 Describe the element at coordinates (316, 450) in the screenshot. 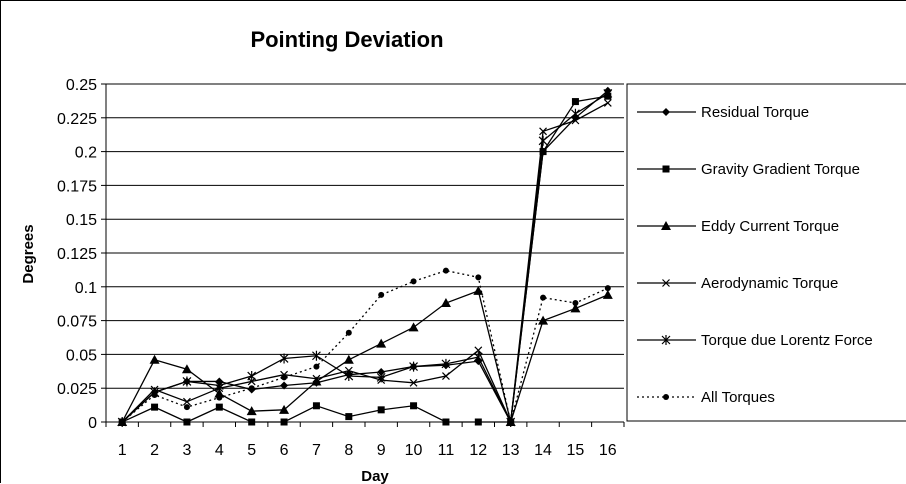

I see `x-tick-label: 7` at that location.